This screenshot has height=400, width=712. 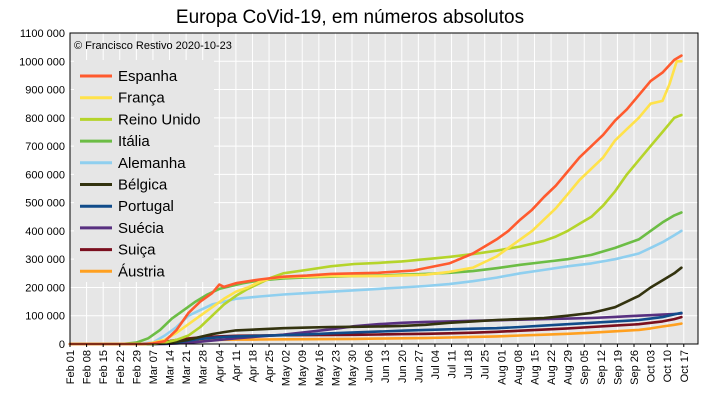 I want to click on y-tick-label: 800 000, so click(x=45, y=119).